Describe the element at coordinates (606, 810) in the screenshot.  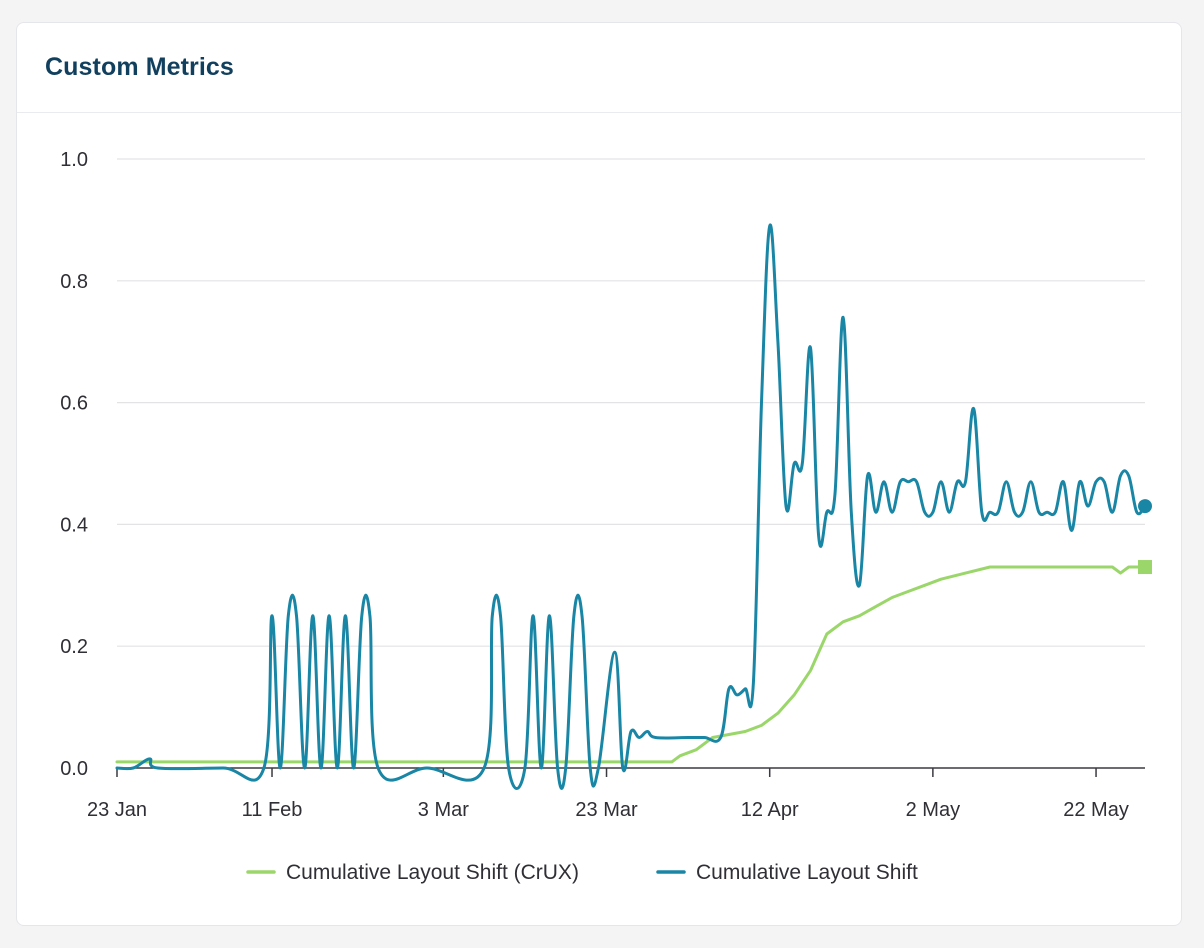
I see `x-tick-label: 23 Mar` at that location.